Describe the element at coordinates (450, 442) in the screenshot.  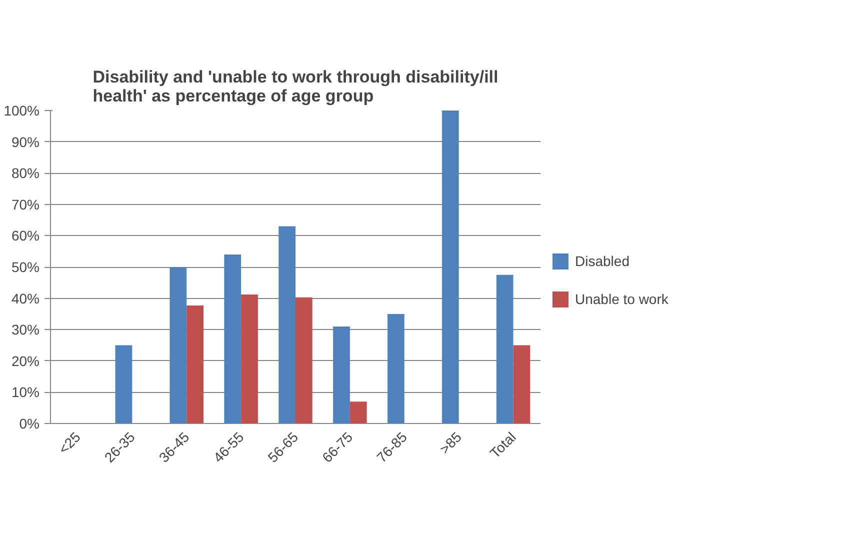
I see `x-tick-label: >85` at that location.